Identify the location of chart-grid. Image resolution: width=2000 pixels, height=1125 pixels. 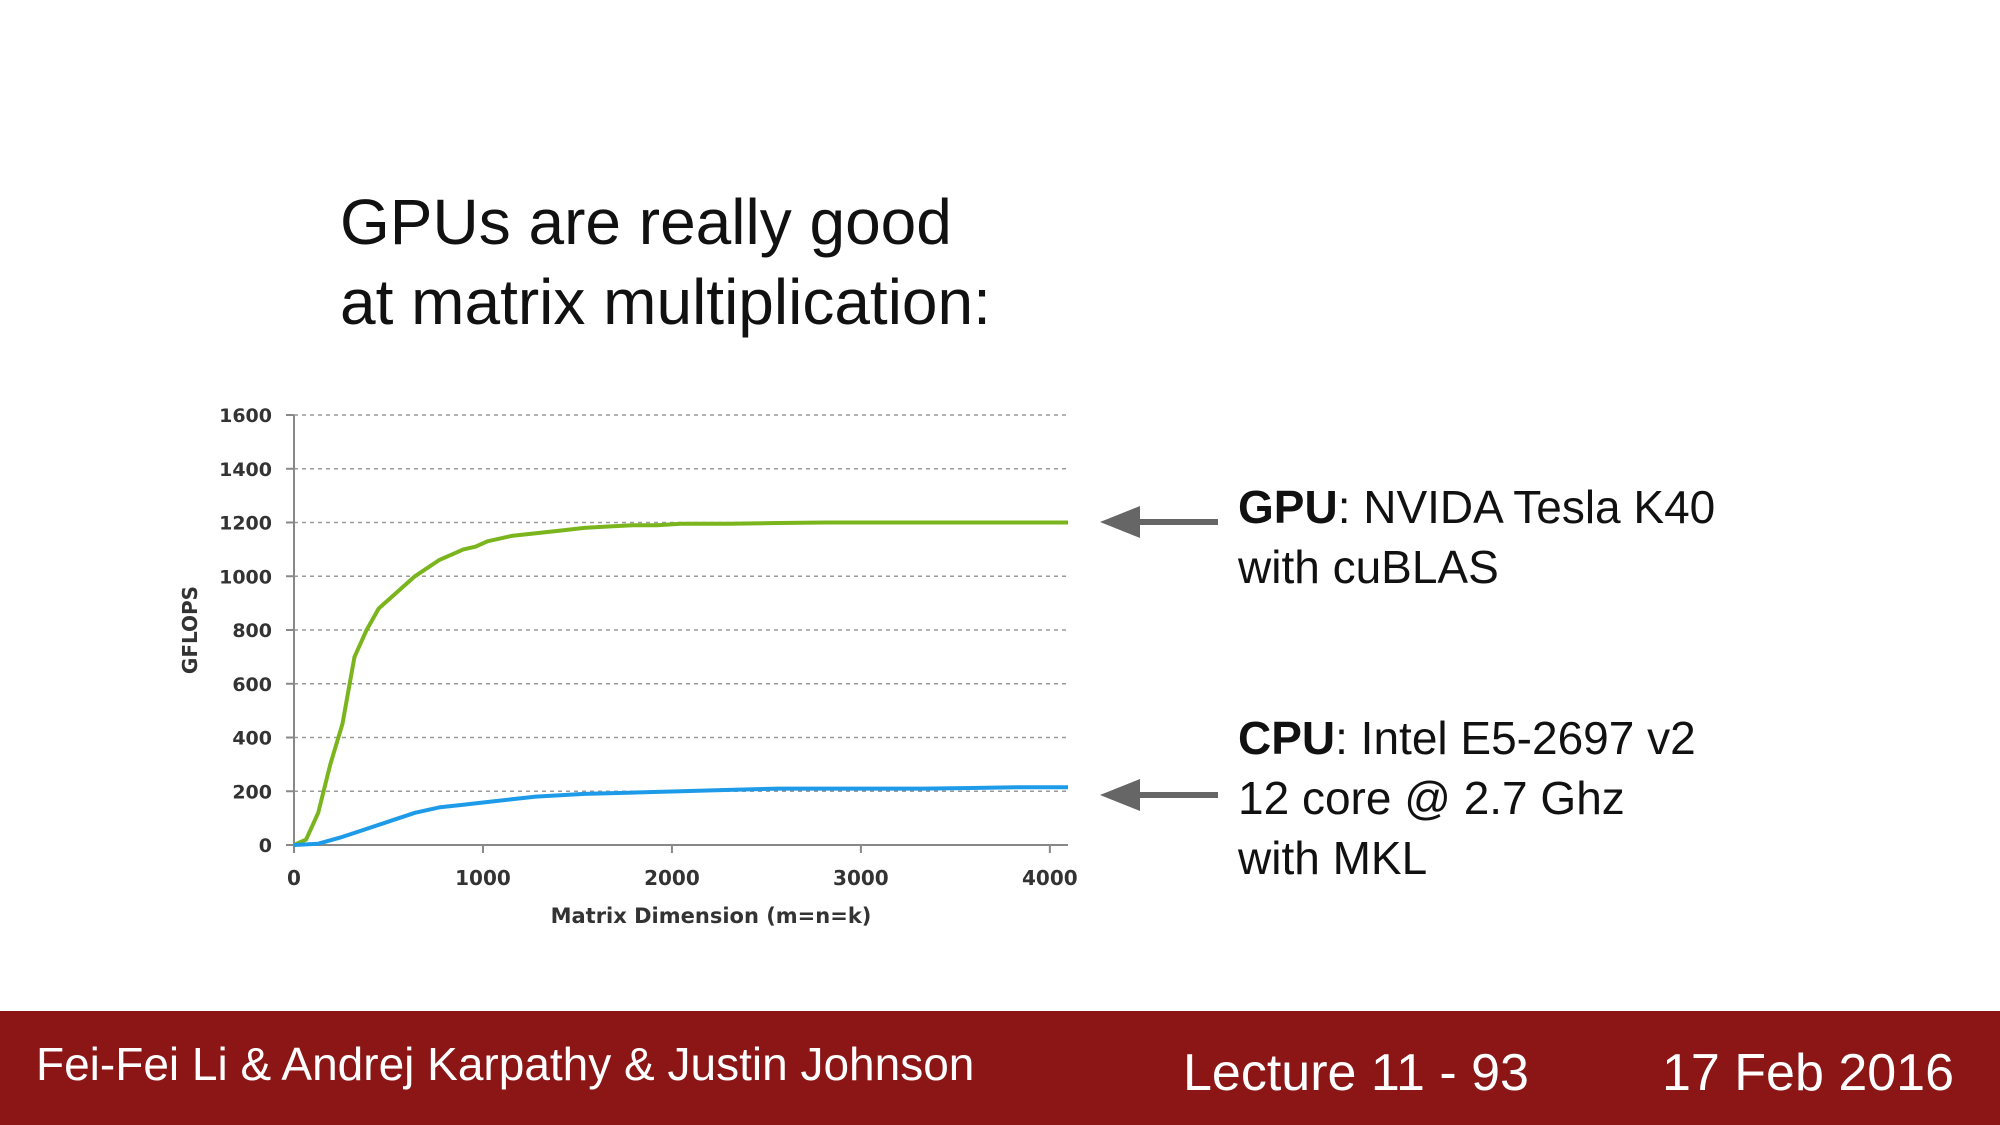
(681, 603).